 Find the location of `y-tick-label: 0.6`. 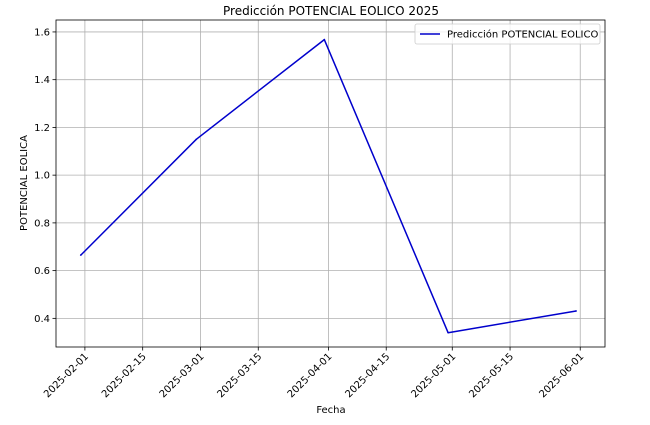

y-tick-label: 0.6 is located at coordinates (42, 271).